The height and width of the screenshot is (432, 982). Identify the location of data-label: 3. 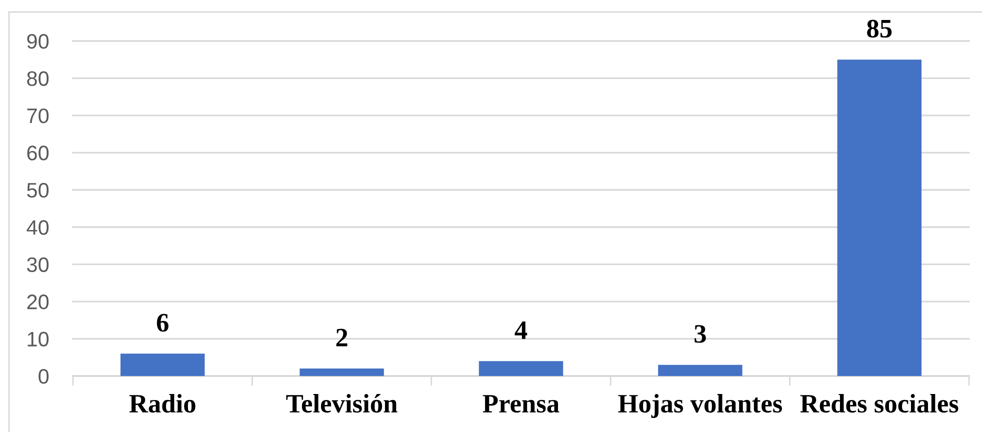
(700, 334).